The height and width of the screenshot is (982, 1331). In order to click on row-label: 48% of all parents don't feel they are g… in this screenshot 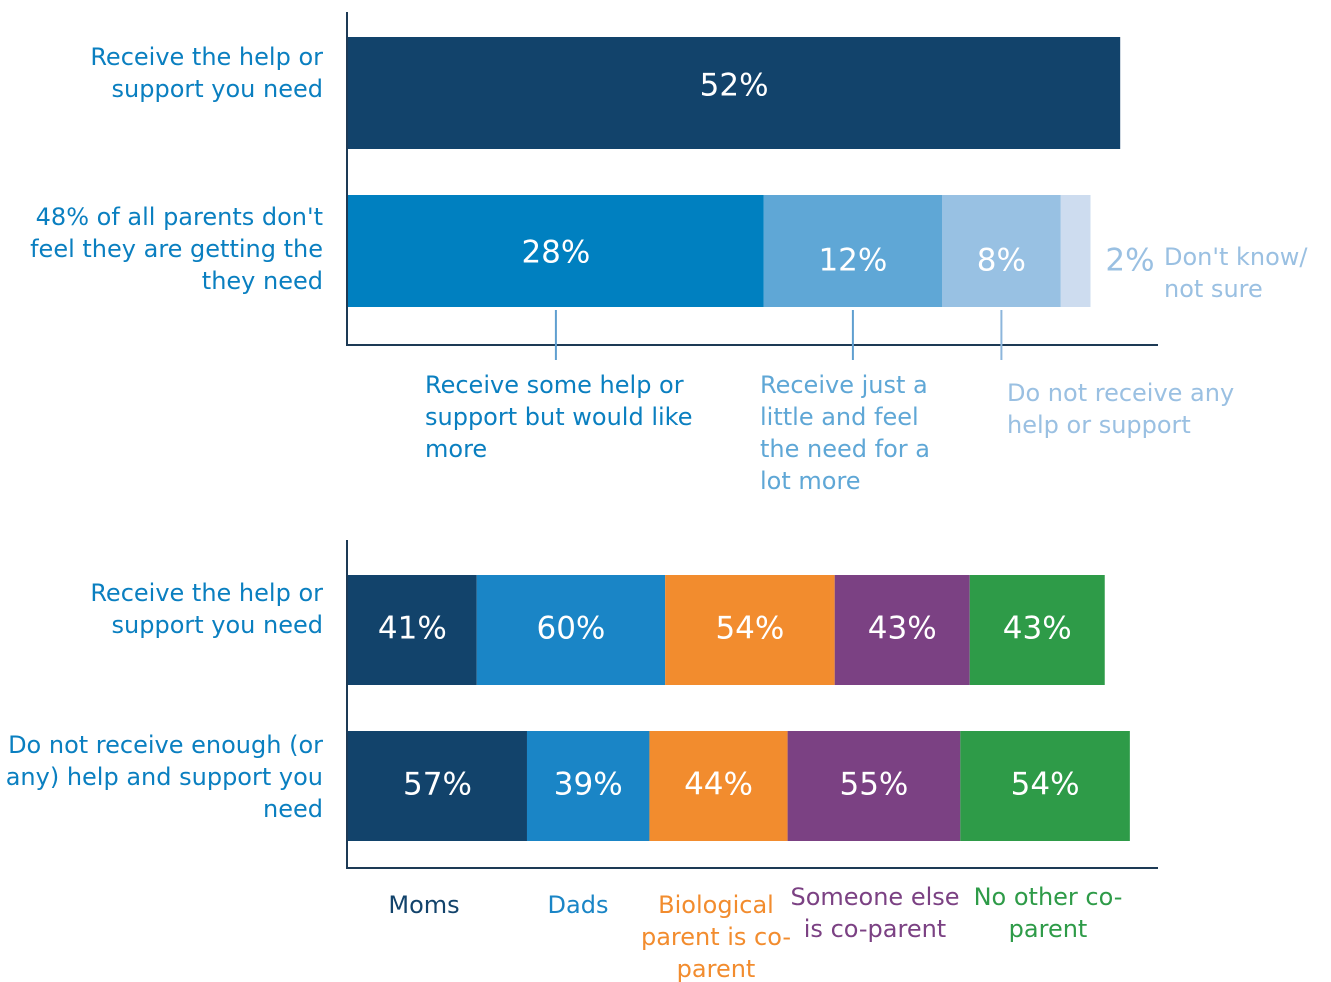, I will do `click(176, 249)`.